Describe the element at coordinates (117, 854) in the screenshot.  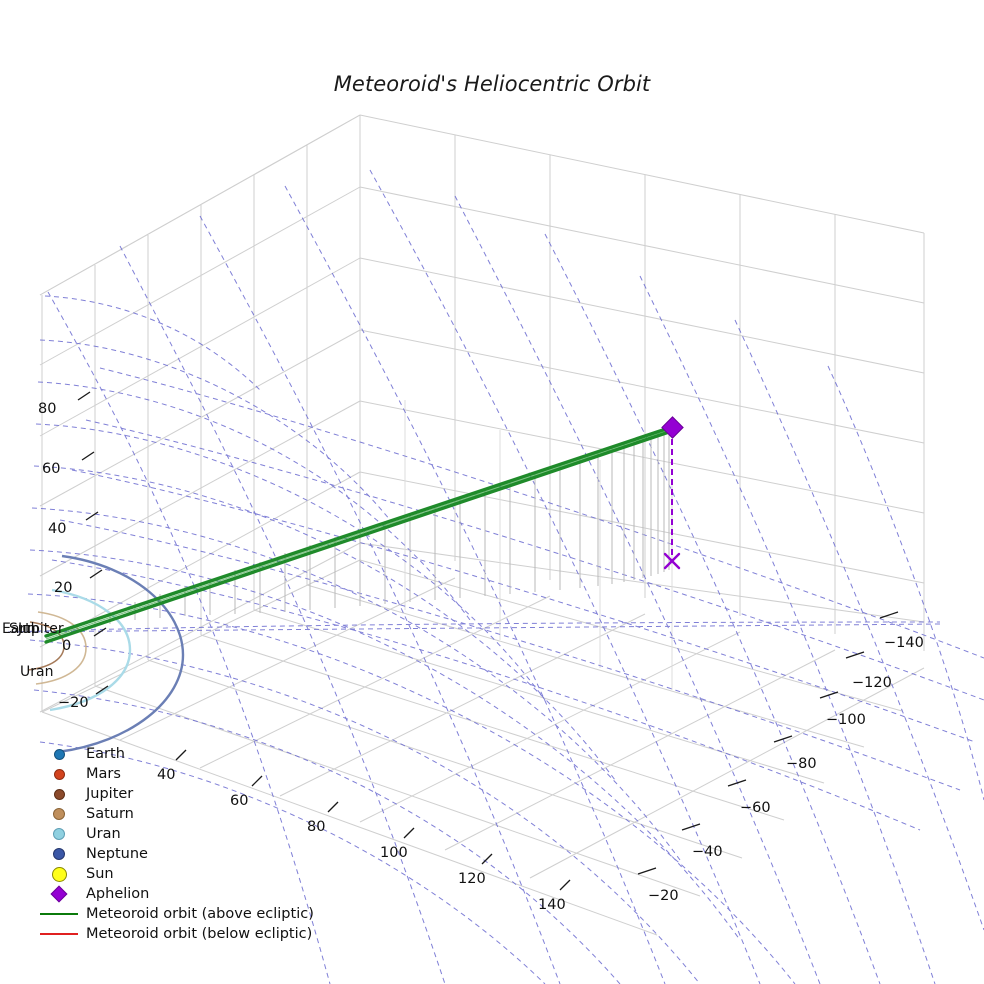
I see `legend-label: Neptune` at that location.